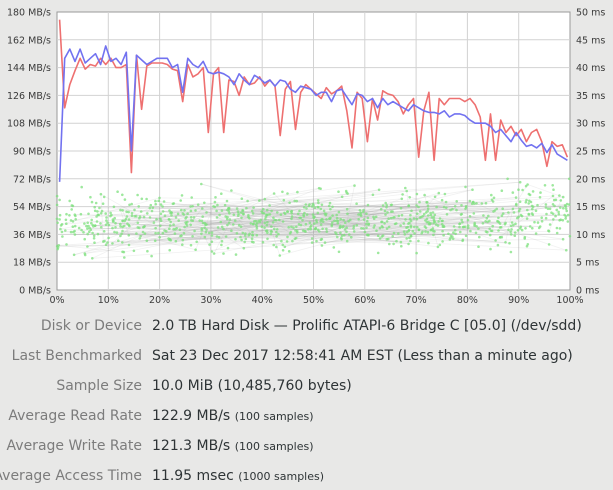  I want to click on access-time-layer, so click(313, 218).